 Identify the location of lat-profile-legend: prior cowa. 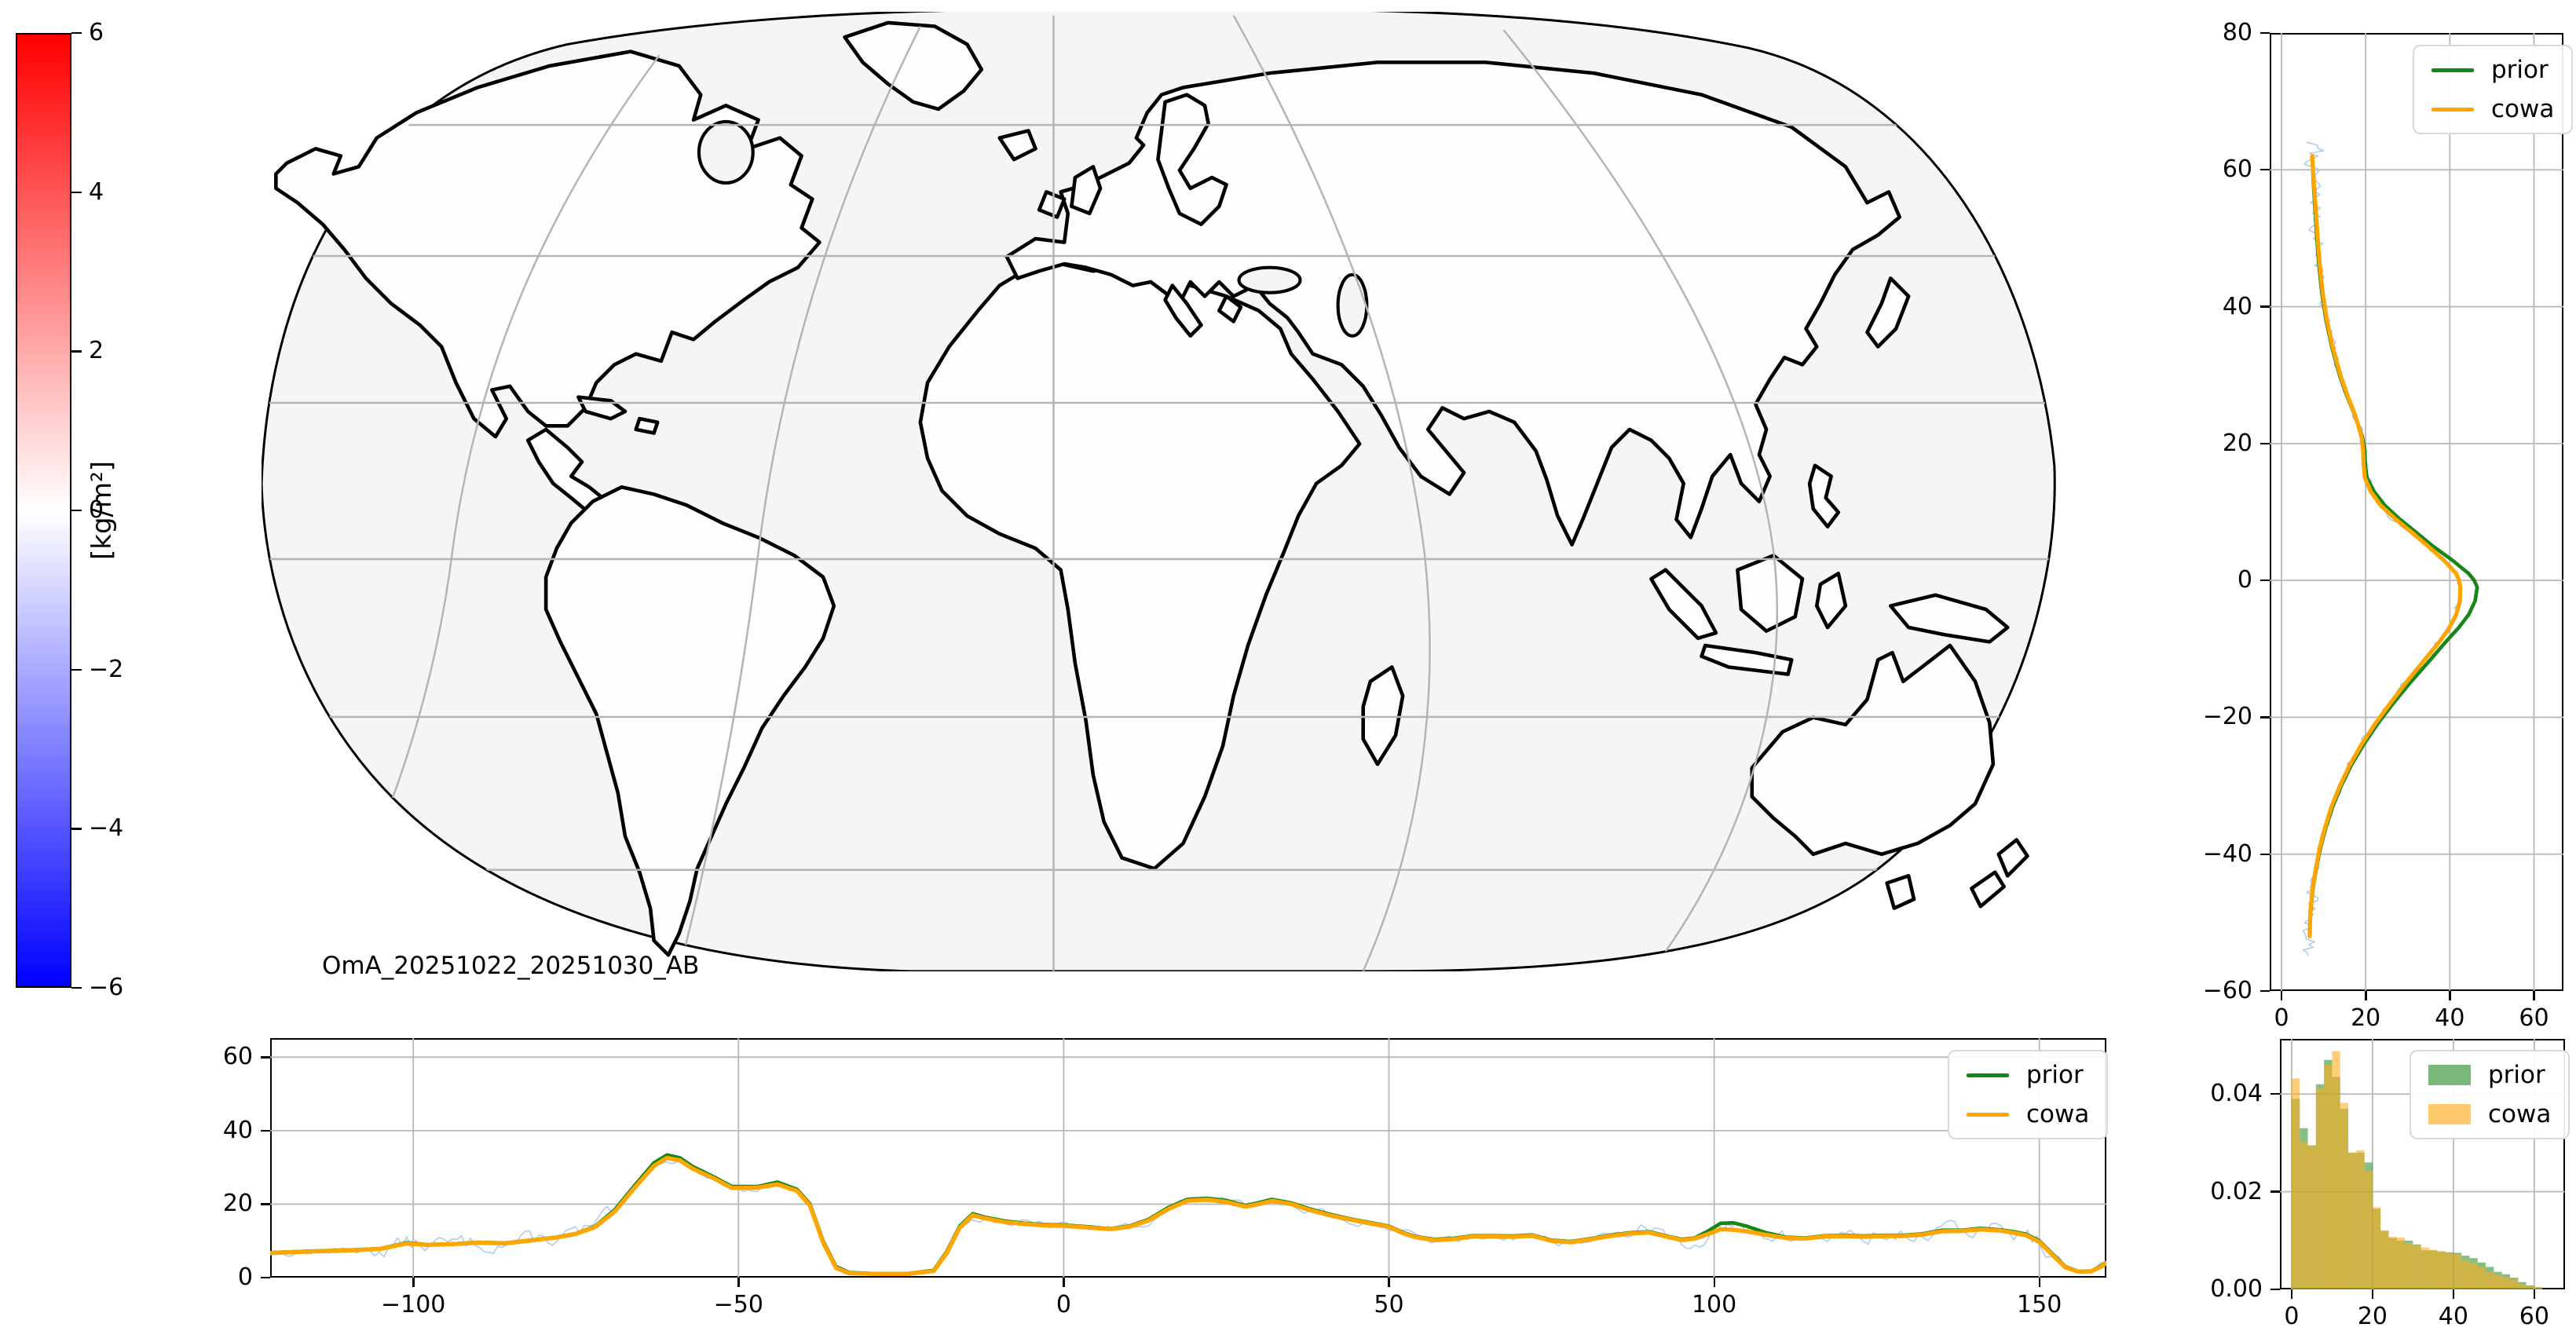
(2493, 89).